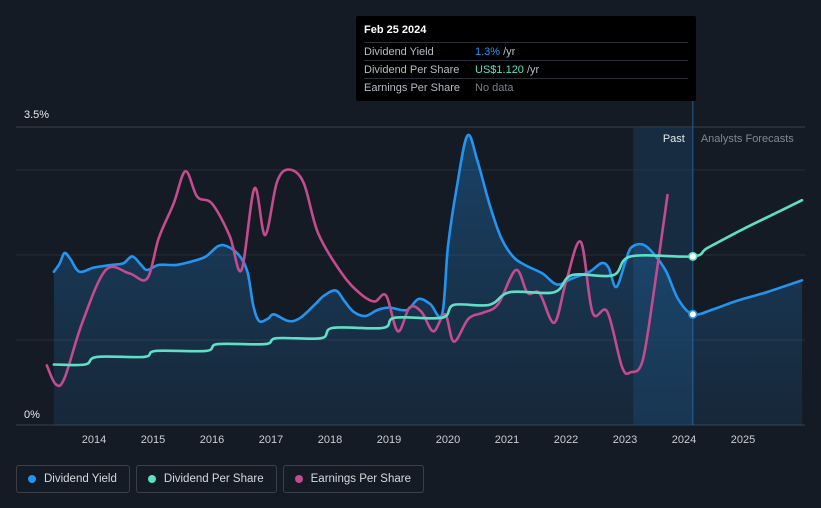 This screenshot has width=821, height=508. What do you see at coordinates (213, 479) in the screenshot?
I see `legend-label: Dividend Per Share` at bounding box center [213, 479].